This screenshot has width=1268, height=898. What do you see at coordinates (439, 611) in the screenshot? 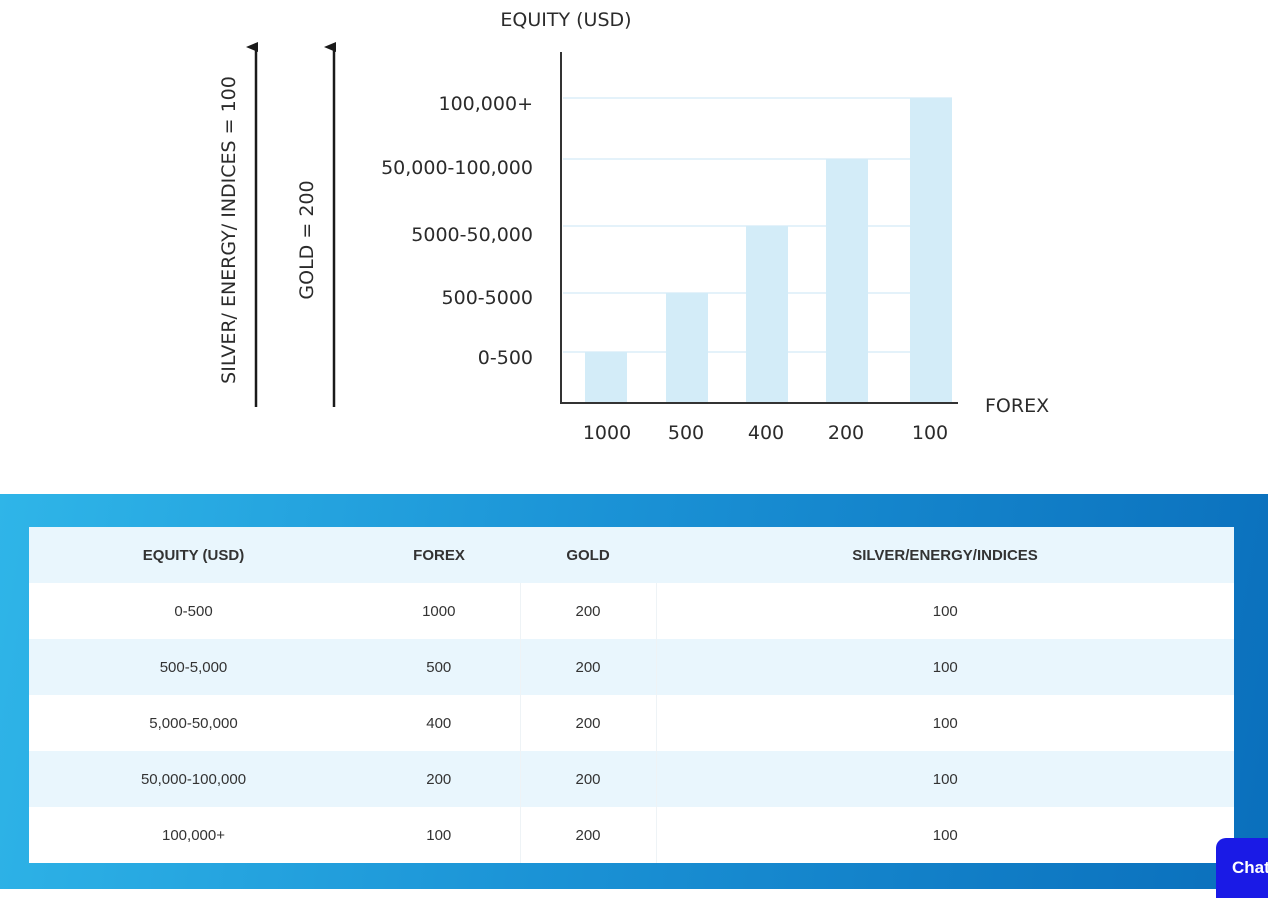
I see `cell-forex: 1000` at bounding box center [439, 611].